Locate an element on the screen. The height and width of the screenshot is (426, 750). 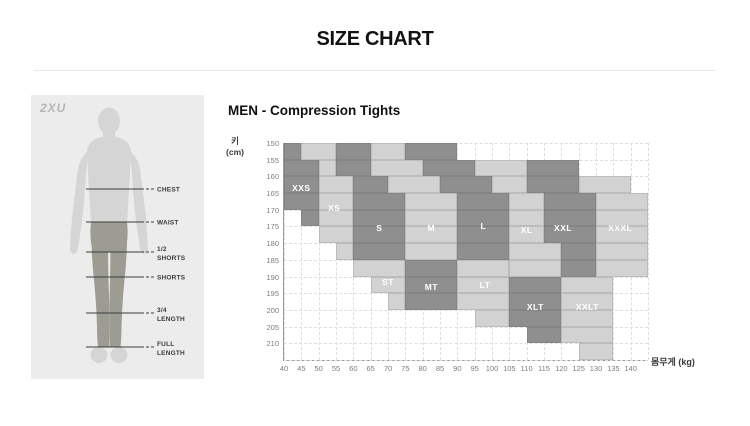
x-tick-label: 110 is located at coordinates (526, 368).